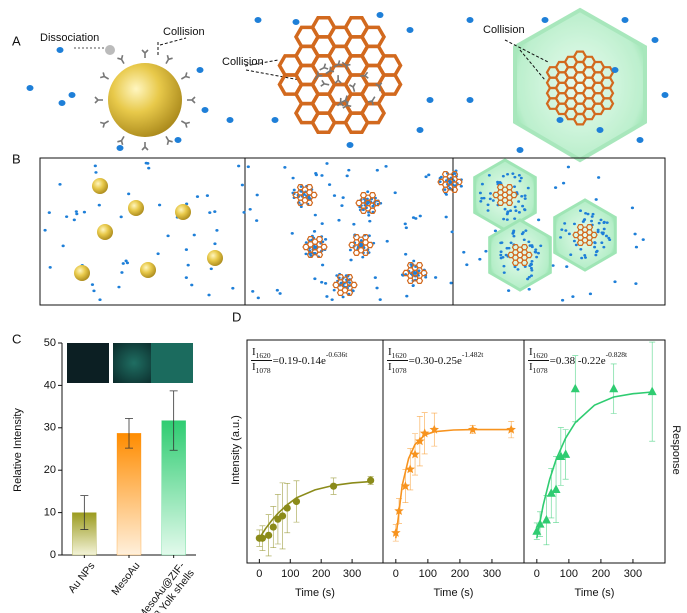  What do you see at coordinates (50, 470) in the screenshot?
I see `y-tick-label: 20` at bounding box center [50, 470].